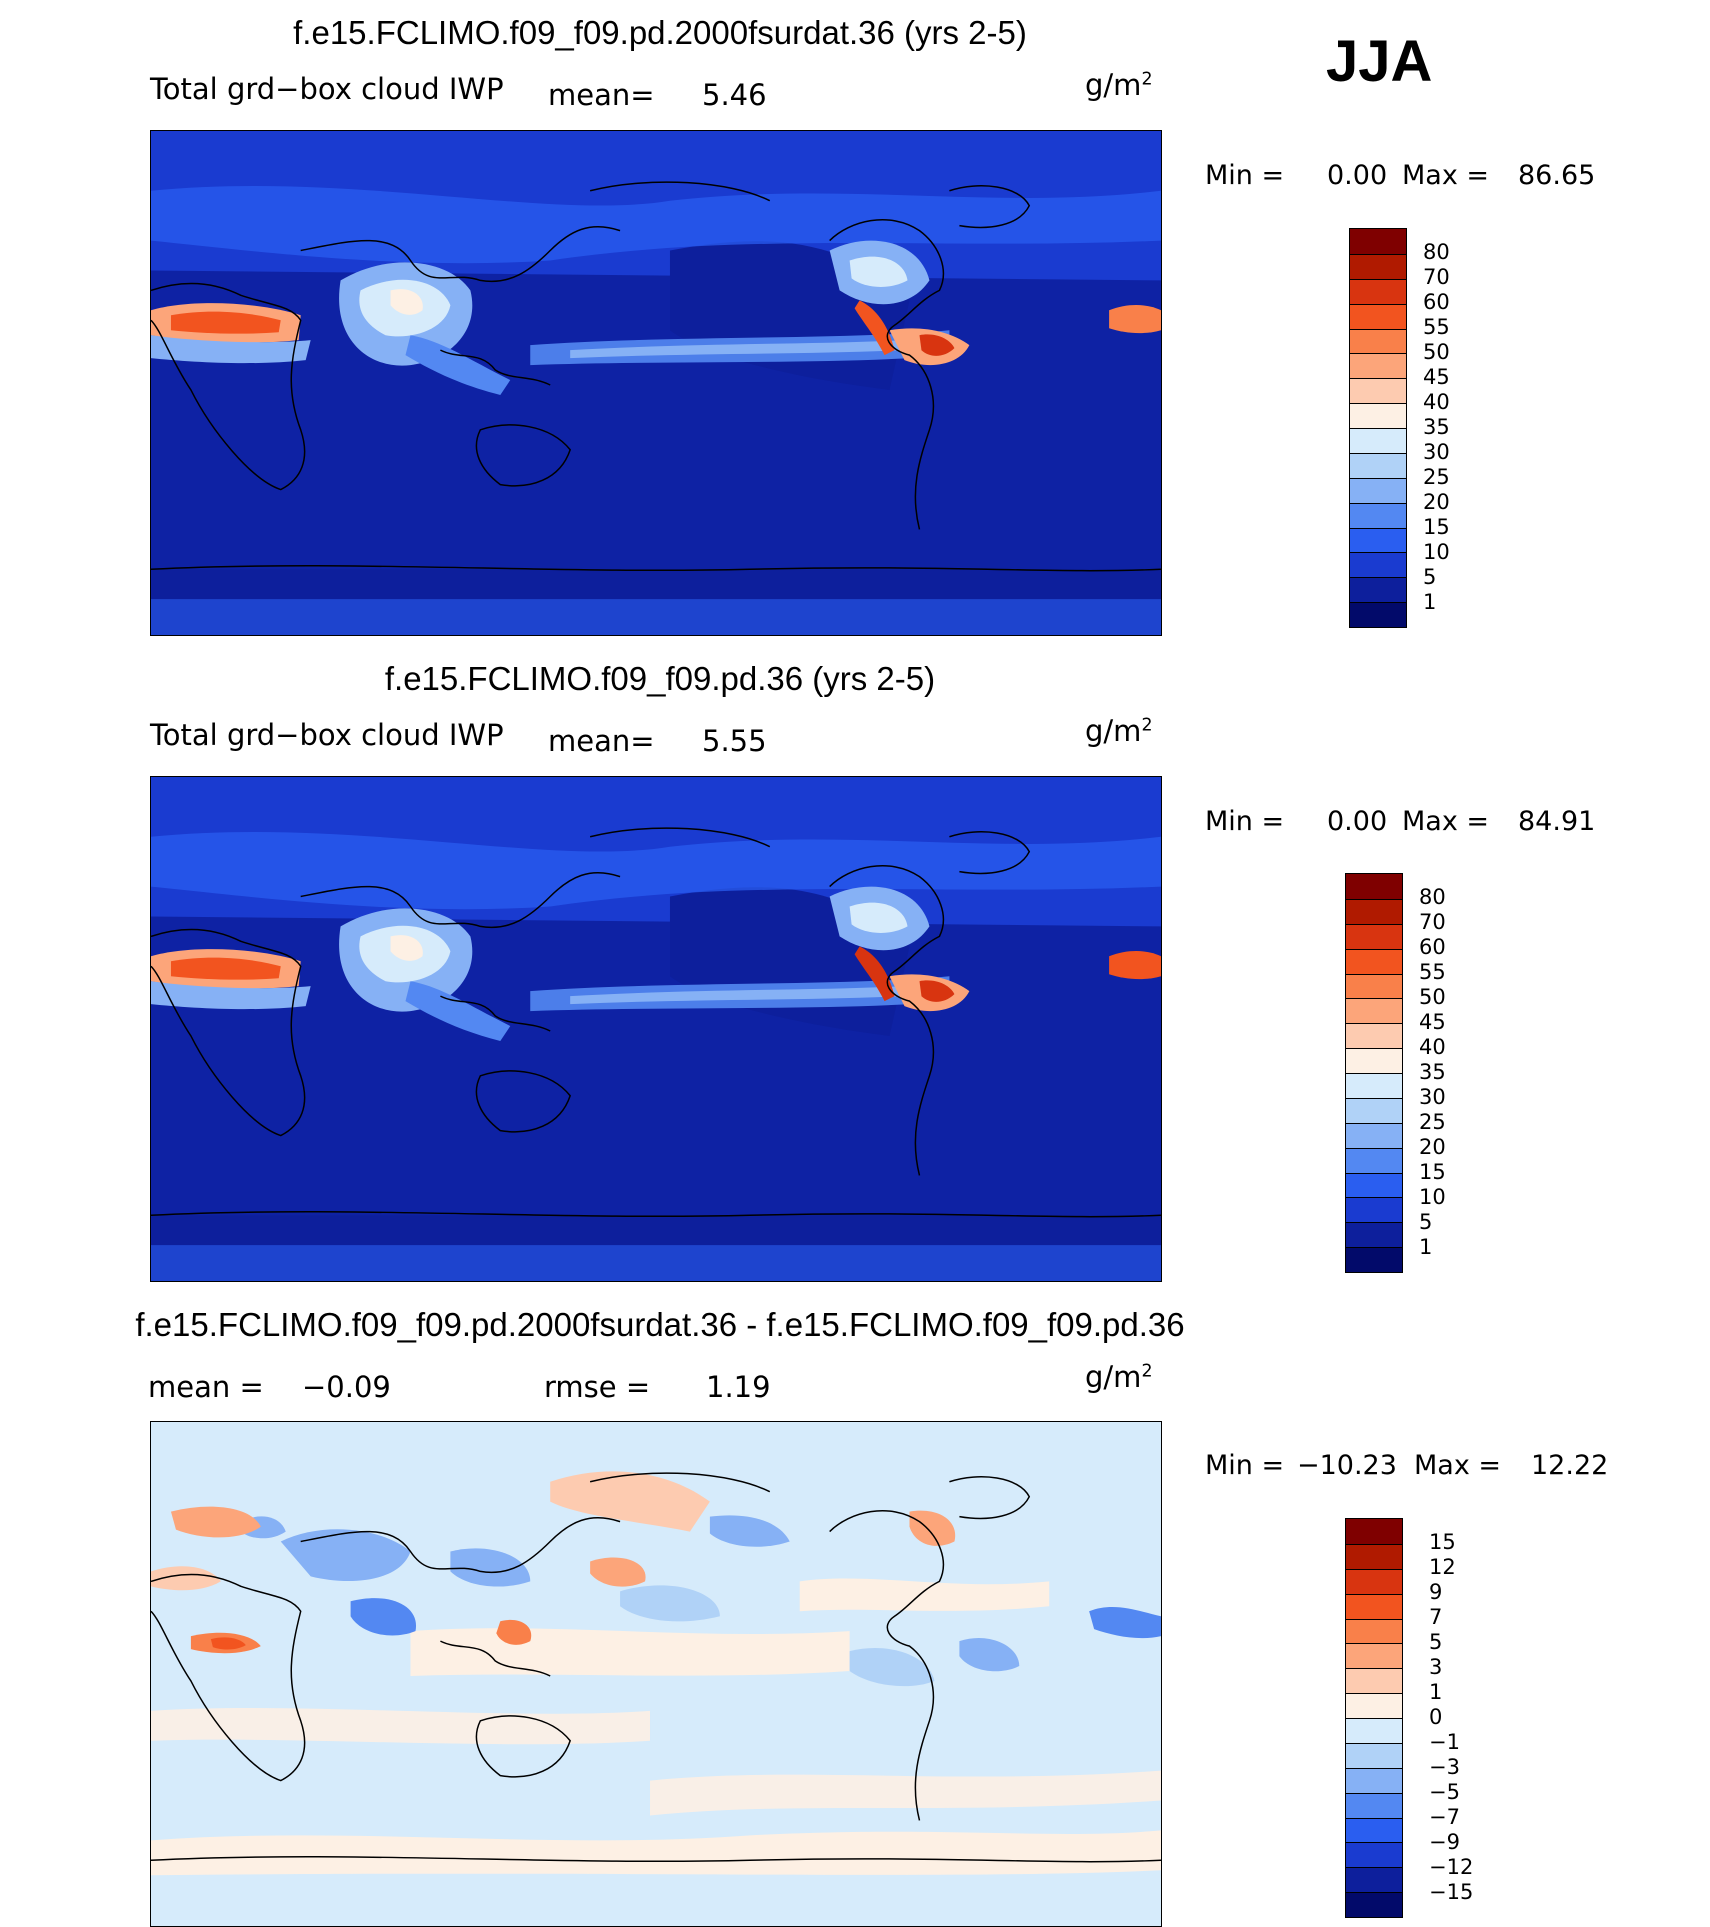 The image size is (1710, 1927). What do you see at coordinates (1436, 377) in the screenshot?
I see `colorbar-tick-label: 45` at bounding box center [1436, 377].